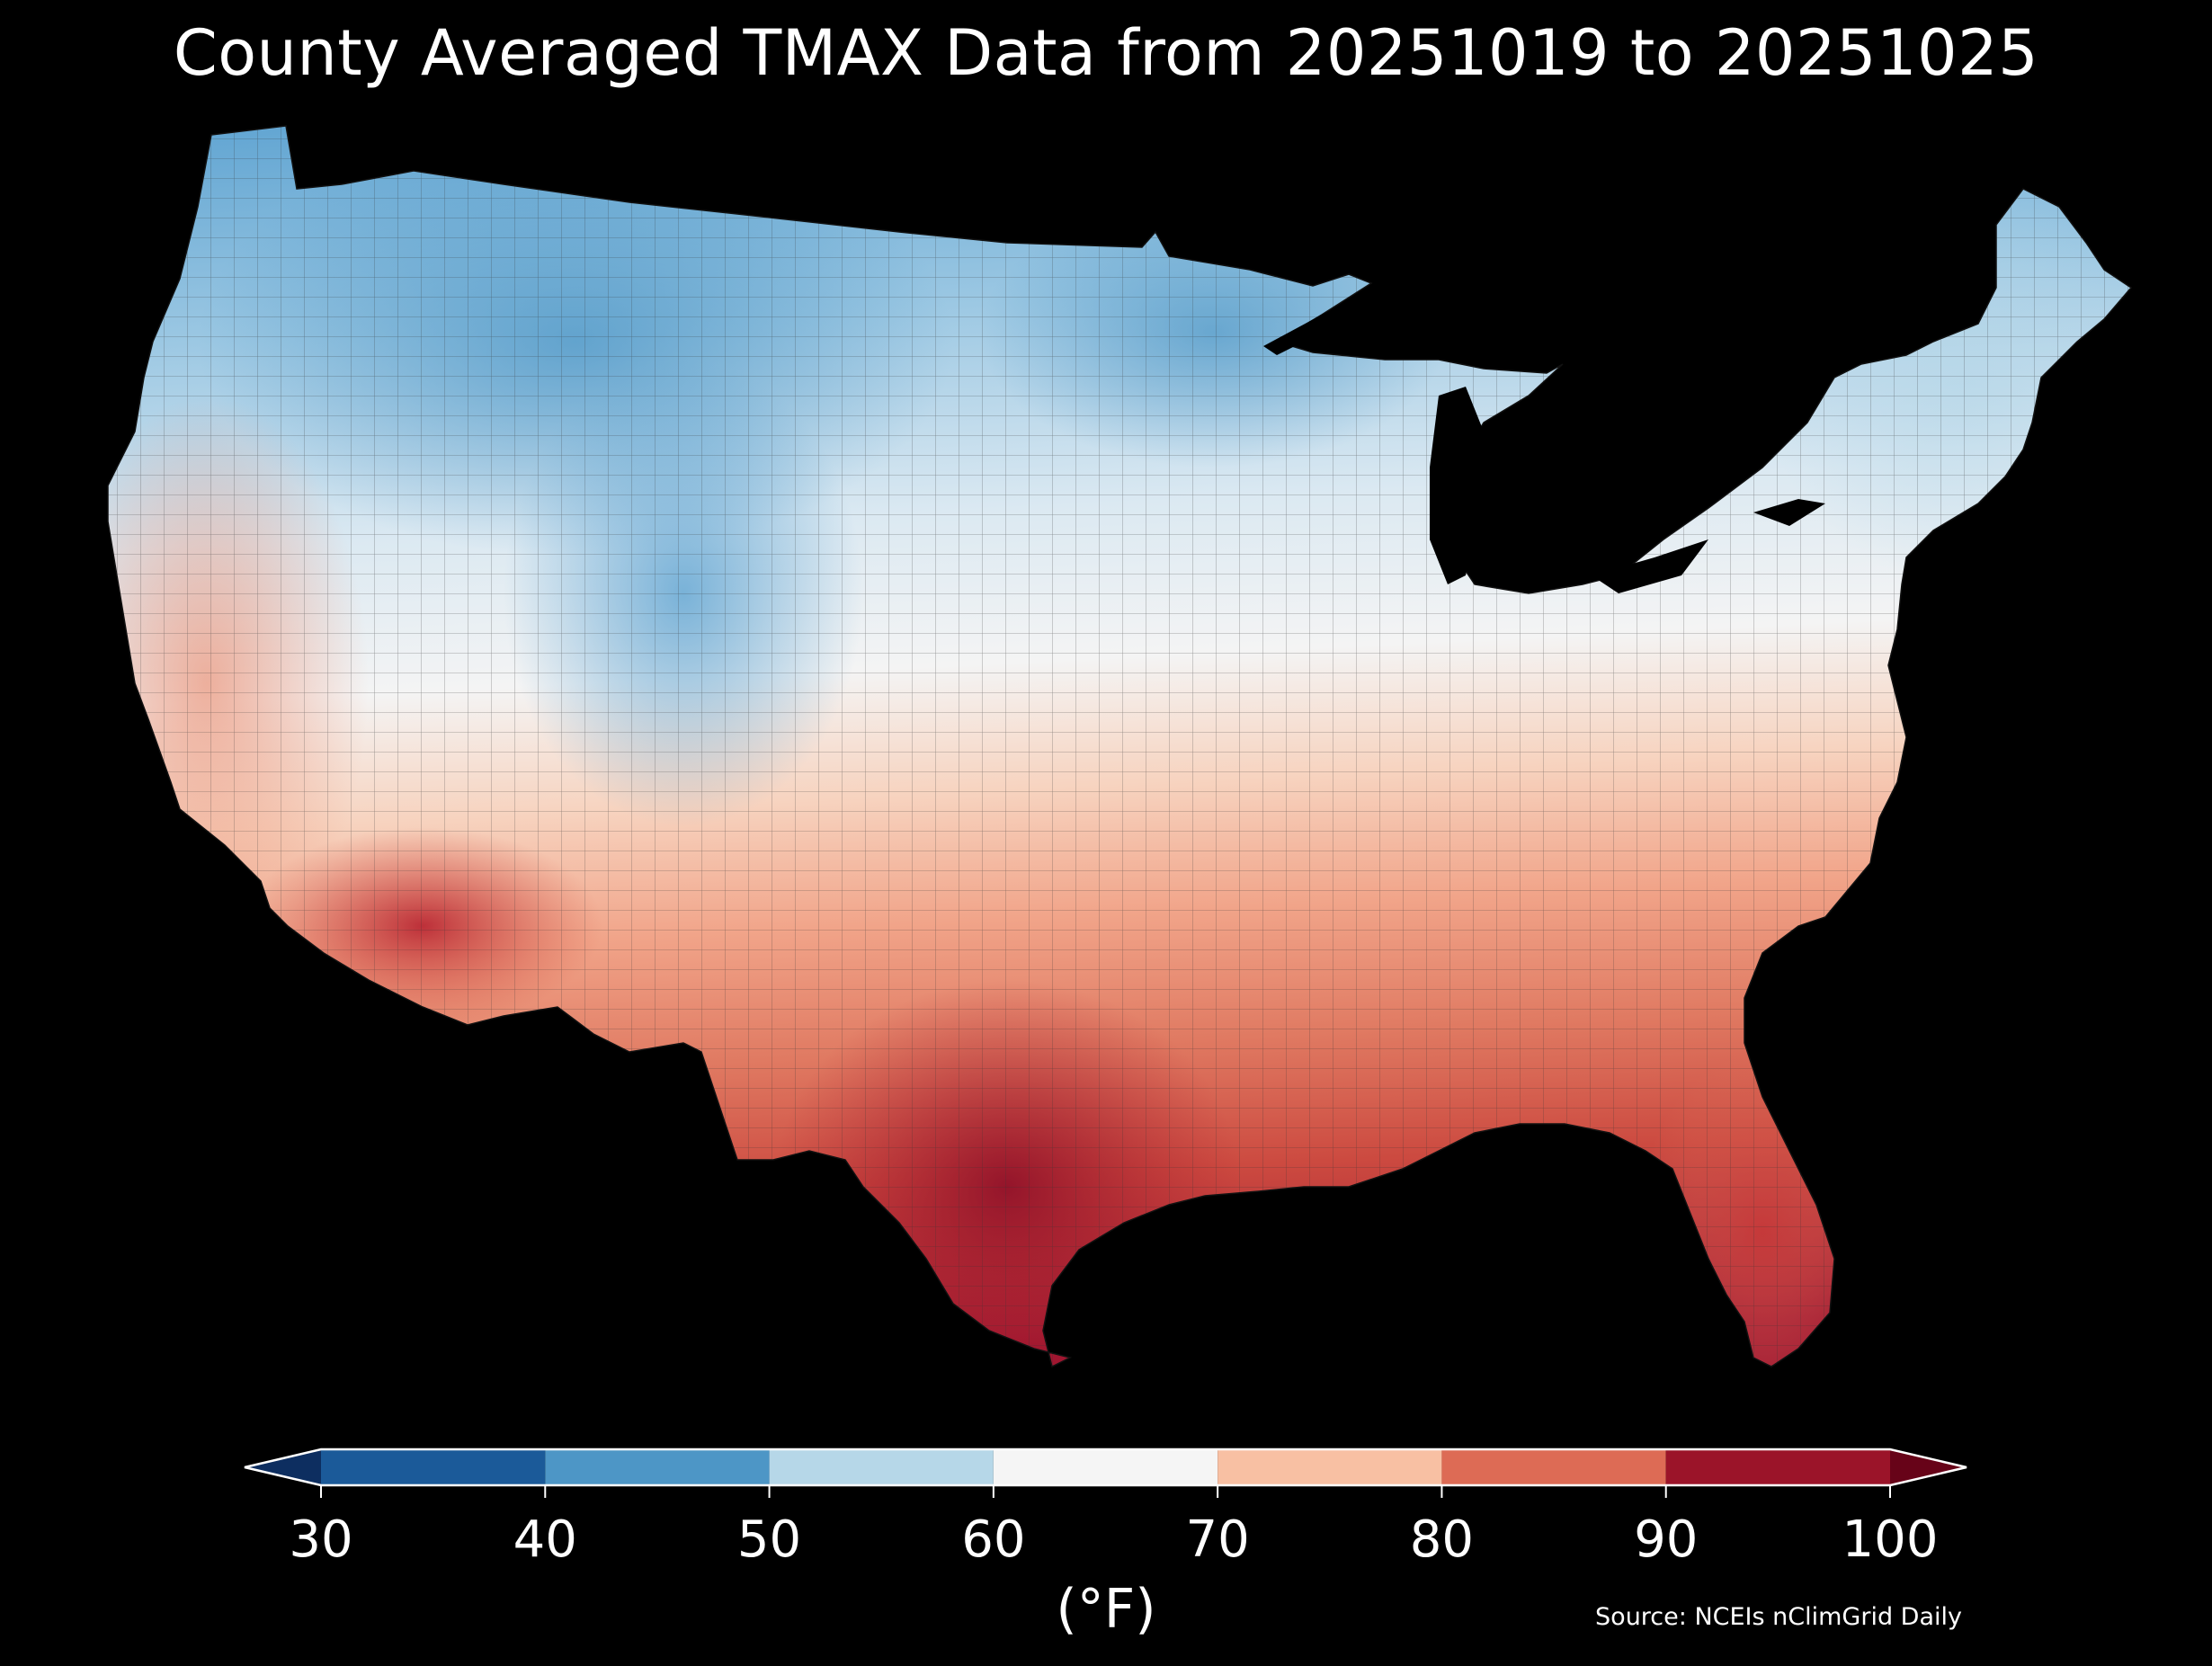  What do you see at coordinates (321, 1540) in the screenshot?
I see `colorbar-tick: 30` at bounding box center [321, 1540].